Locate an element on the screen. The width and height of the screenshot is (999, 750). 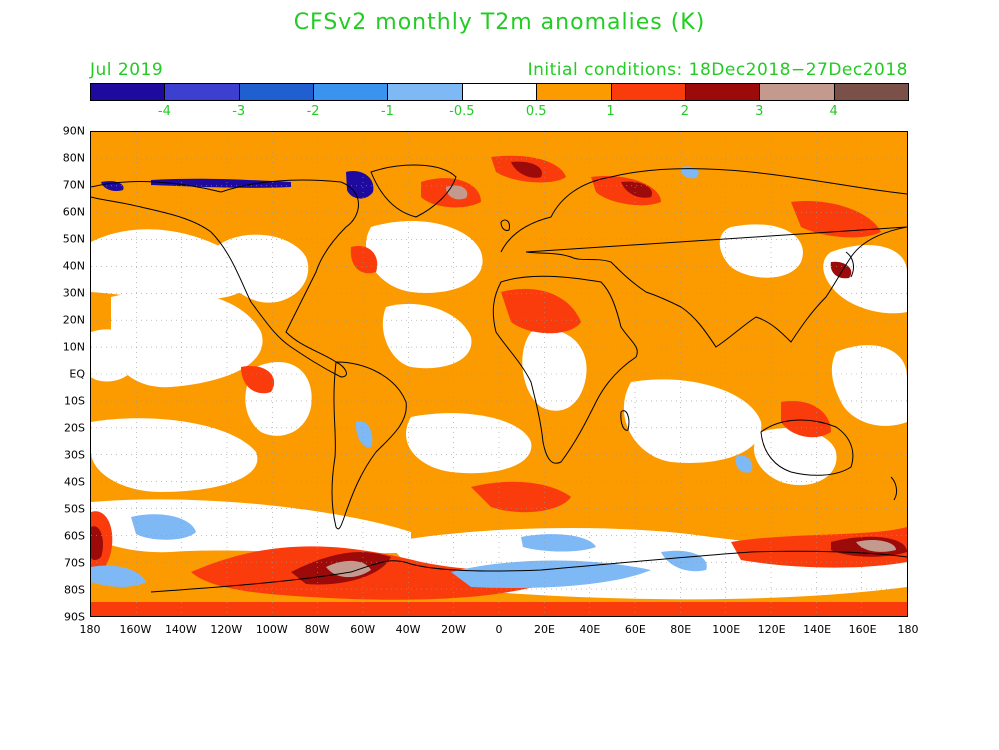
longitude-label: 160W is located at coordinates (135, 629).